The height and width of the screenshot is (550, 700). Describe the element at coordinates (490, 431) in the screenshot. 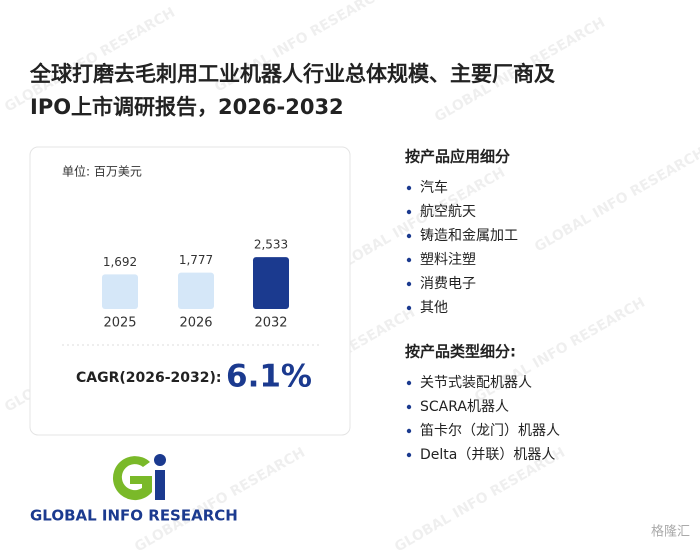

I see `section-item: 笛卡尔（龙门）机器人` at that location.